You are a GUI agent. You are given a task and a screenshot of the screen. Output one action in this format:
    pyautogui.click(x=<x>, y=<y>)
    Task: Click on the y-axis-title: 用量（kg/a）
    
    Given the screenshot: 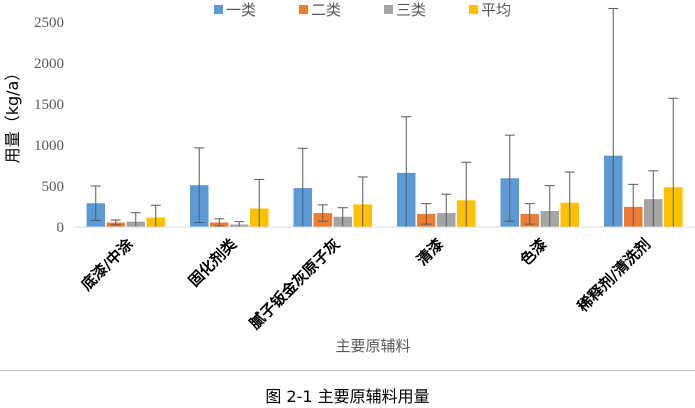 What is the action you would take?
    pyautogui.click(x=12, y=114)
    